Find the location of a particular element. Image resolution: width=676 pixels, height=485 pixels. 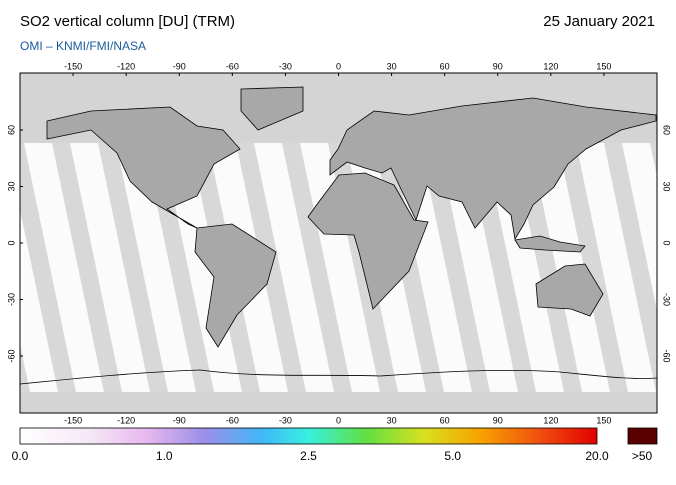

source: OMI – KNMI/FMI/NASA is located at coordinates (83, 46).